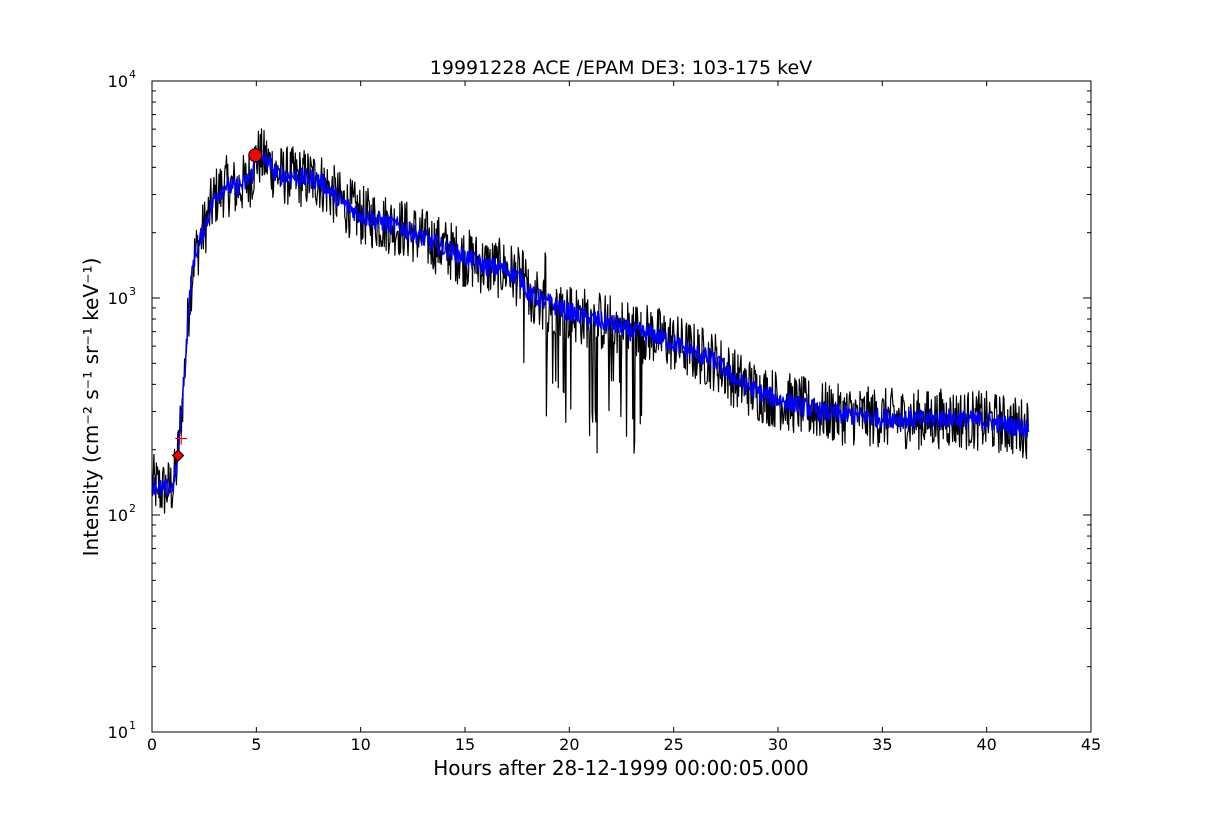  I want to click on y-tick-label-exponent: 1, so click(132, 725).